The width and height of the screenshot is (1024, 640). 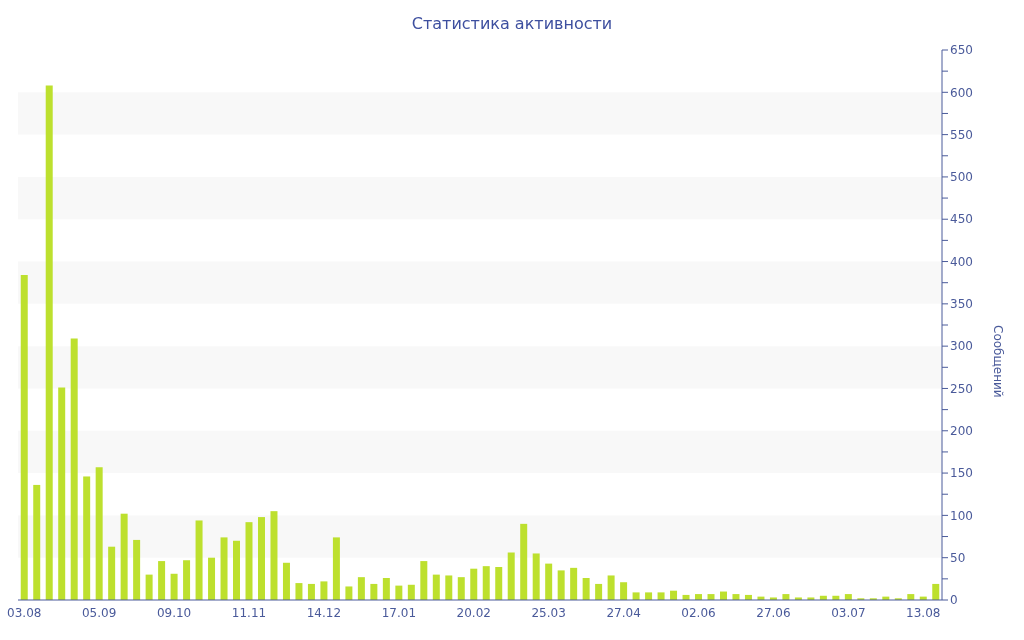 What do you see at coordinates (324, 612) in the screenshot?
I see `x-tick-label: 14.12` at bounding box center [324, 612].